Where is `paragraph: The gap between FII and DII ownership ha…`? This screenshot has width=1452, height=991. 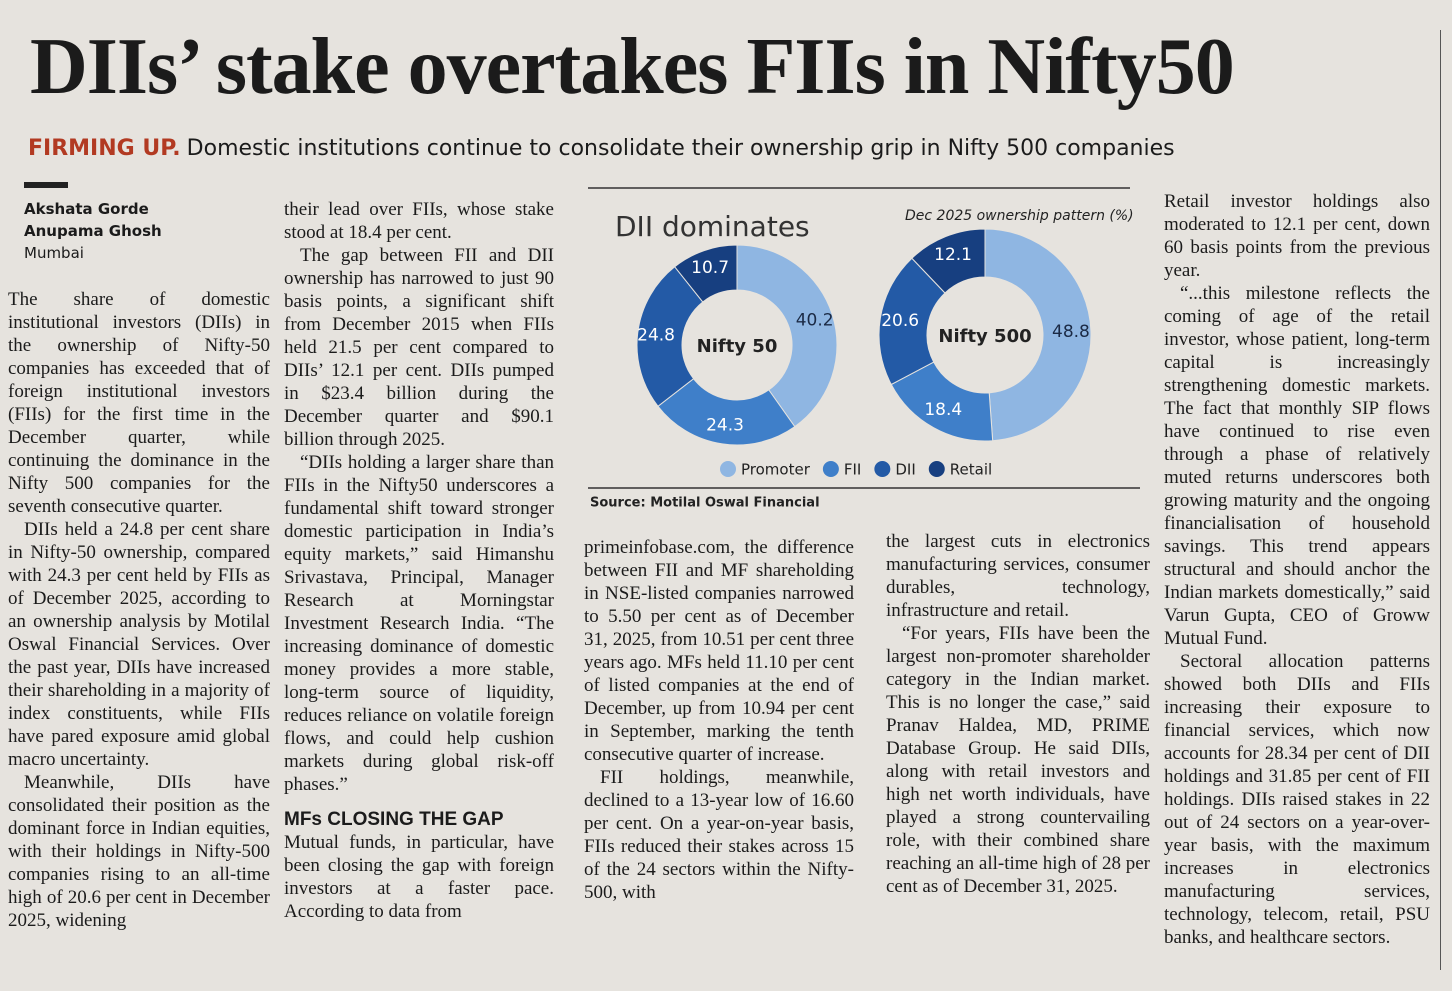
paragraph: The gap between FII and DII ownership ha… is located at coordinates (419, 347).